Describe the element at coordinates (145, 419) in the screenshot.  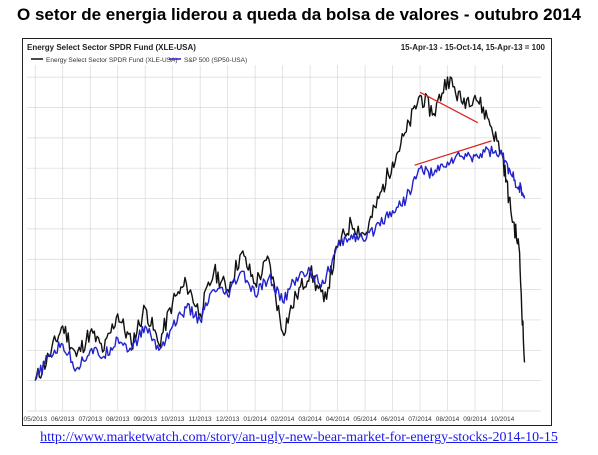
I see `x-tick-label: 09/2013` at that location.